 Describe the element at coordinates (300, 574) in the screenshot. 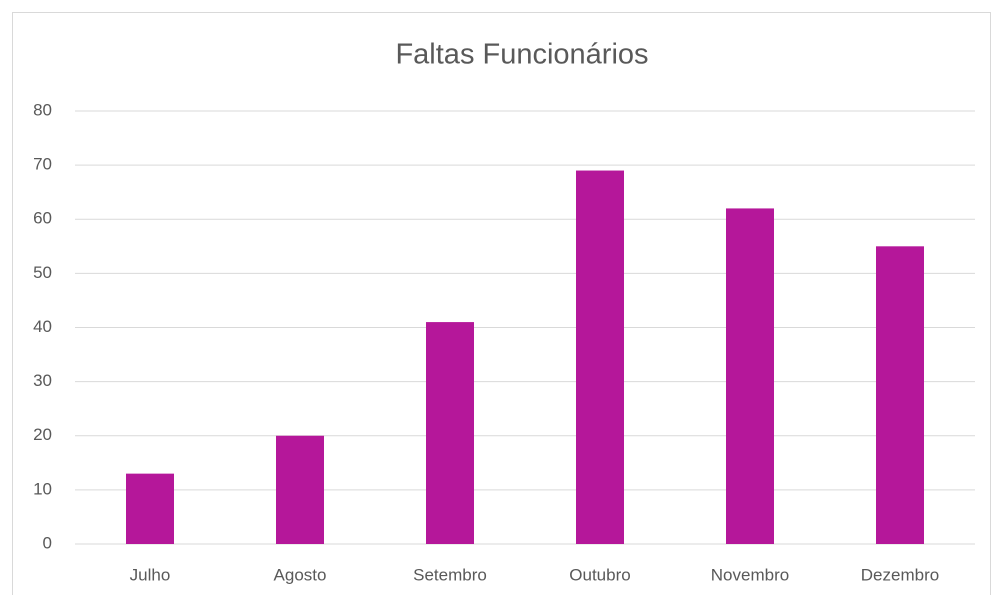

I see `x-tick-label: Agosto` at that location.